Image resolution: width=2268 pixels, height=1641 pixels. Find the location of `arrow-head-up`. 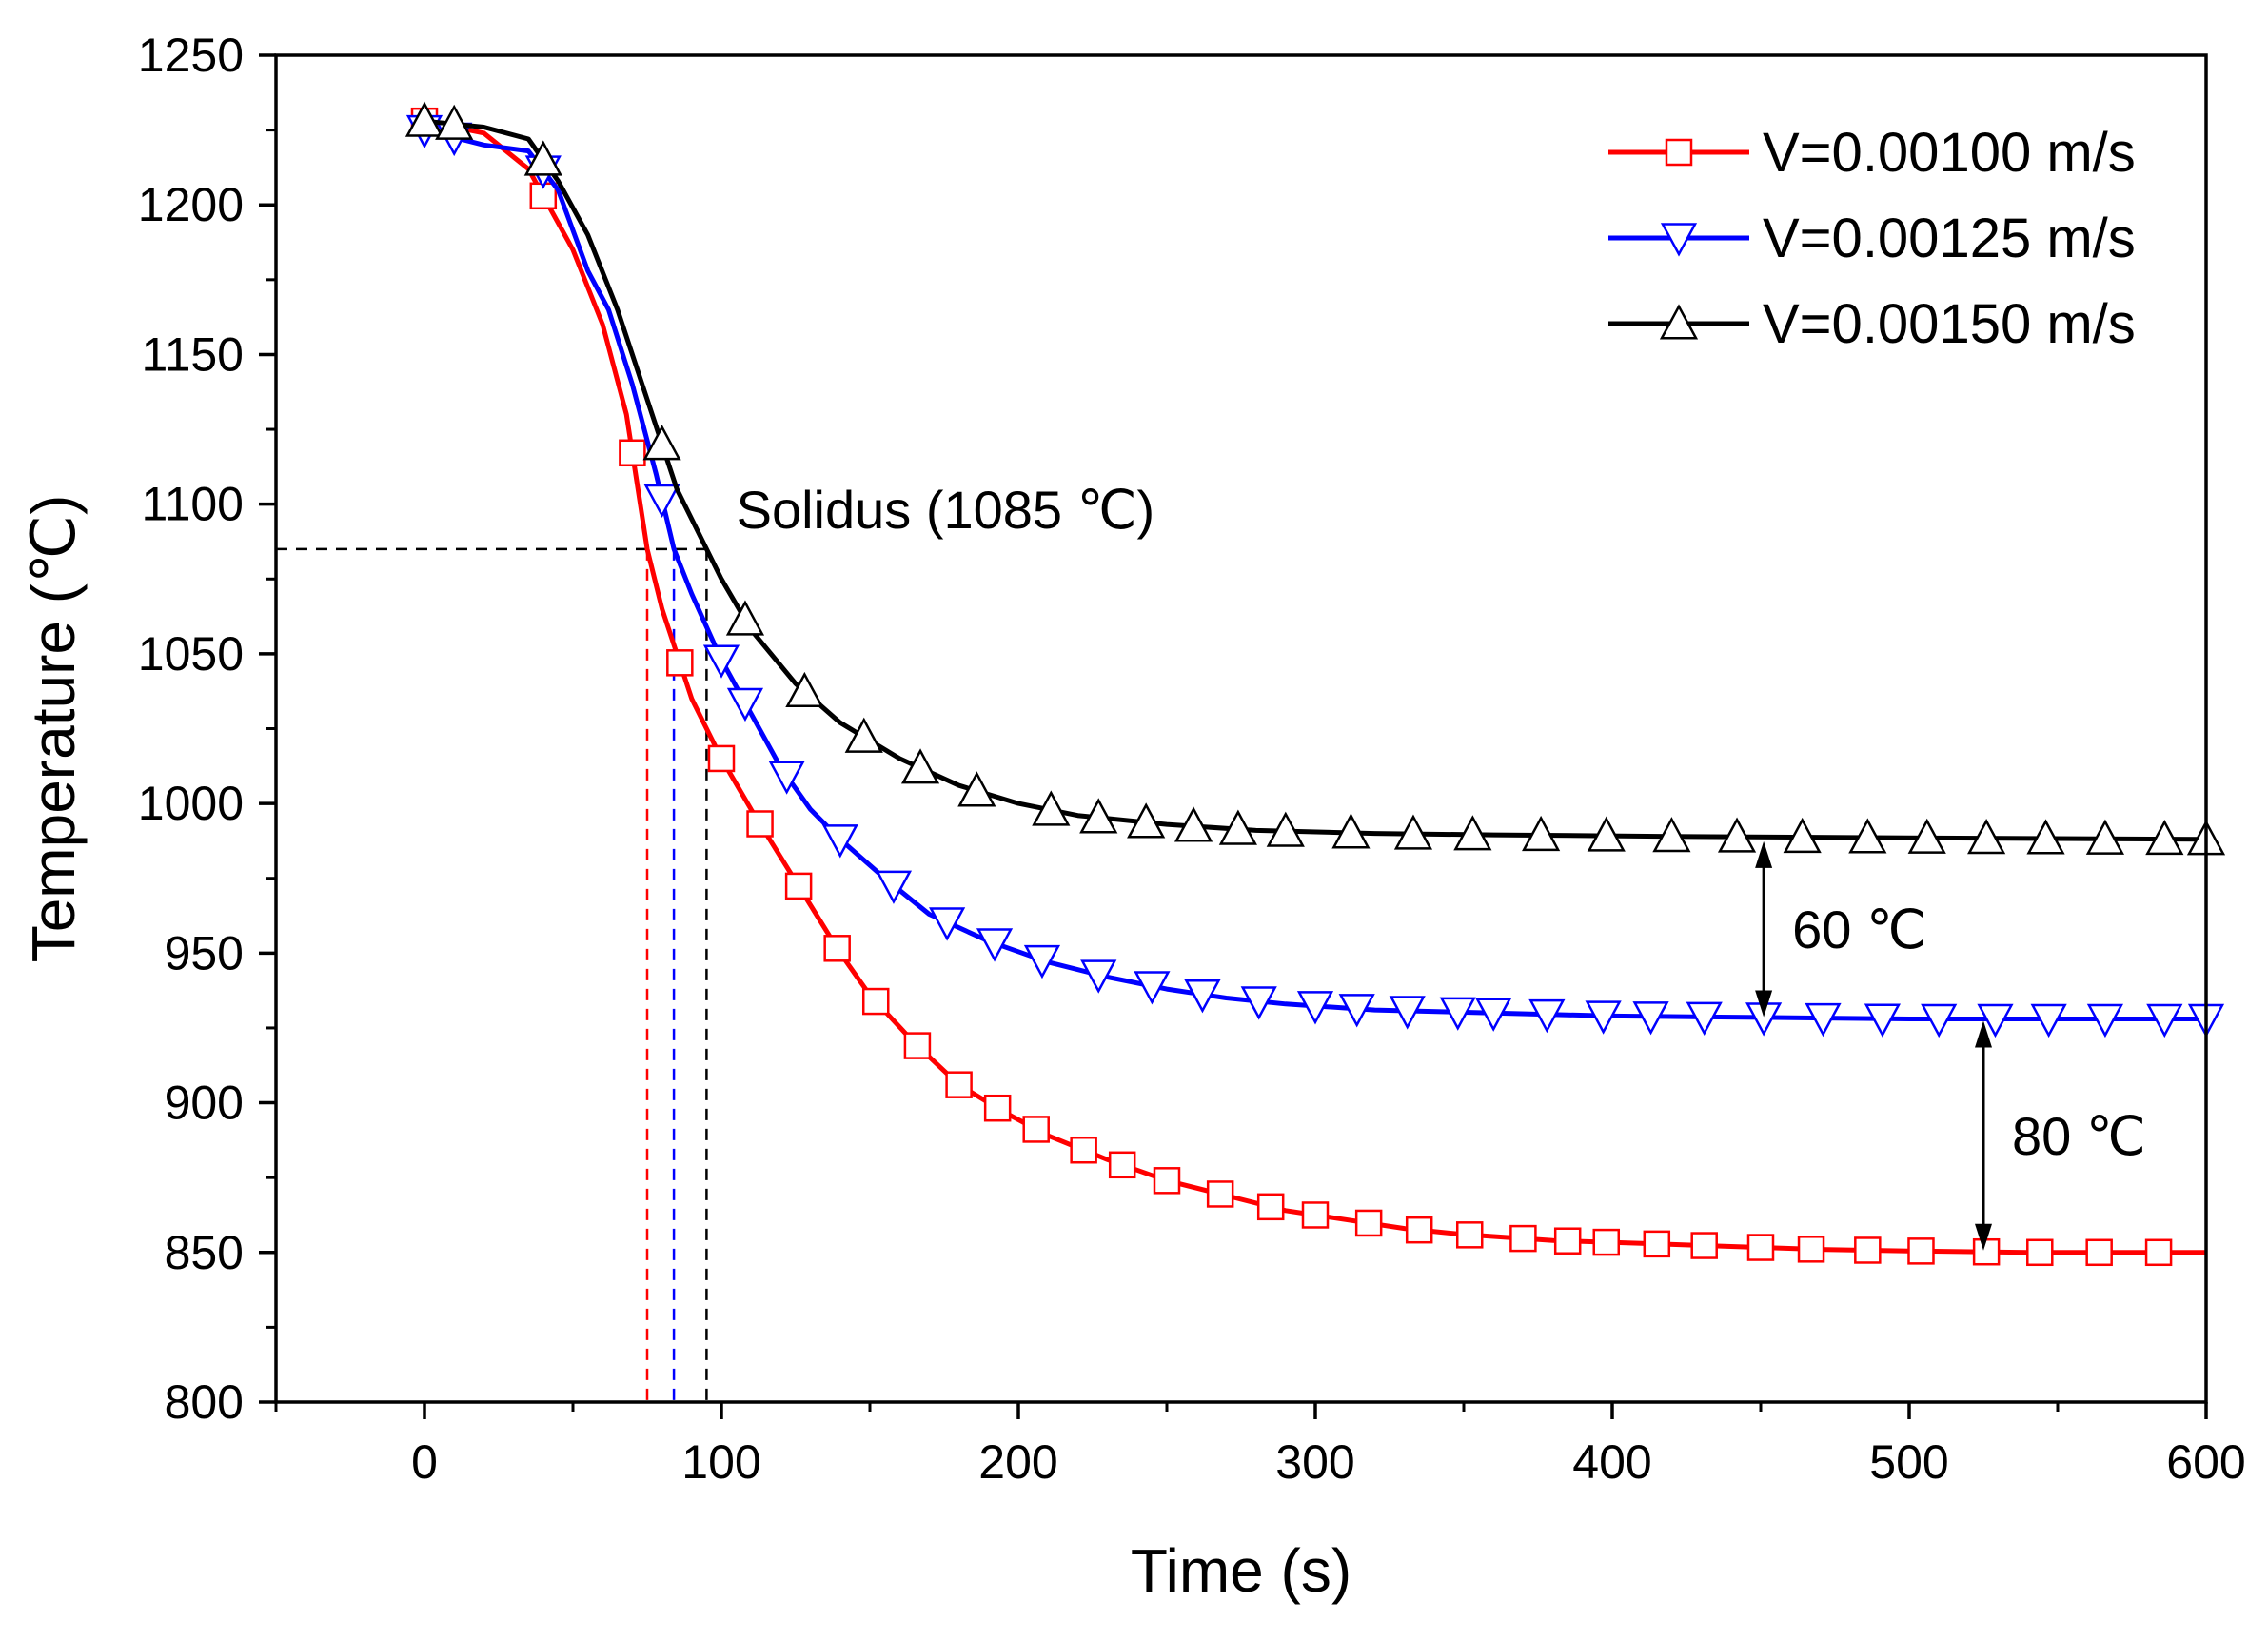

arrow-head-up is located at coordinates (1764, 854).